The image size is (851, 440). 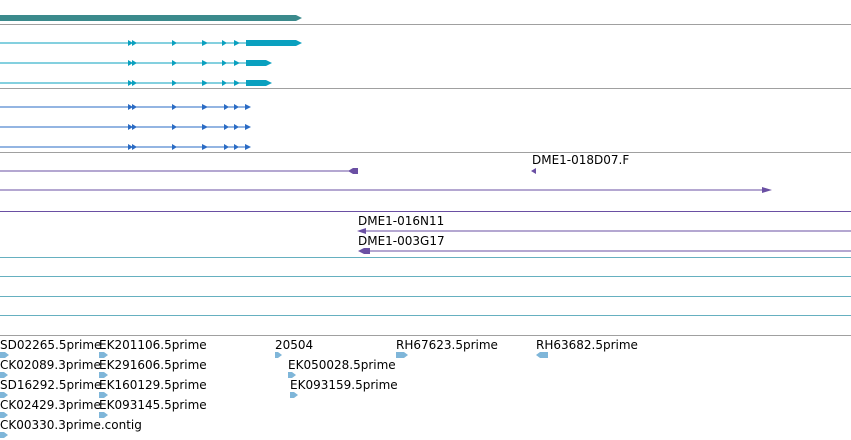 What do you see at coordinates (294, 345) in the screenshot?
I see `est-label: 20504` at bounding box center [294, 345].